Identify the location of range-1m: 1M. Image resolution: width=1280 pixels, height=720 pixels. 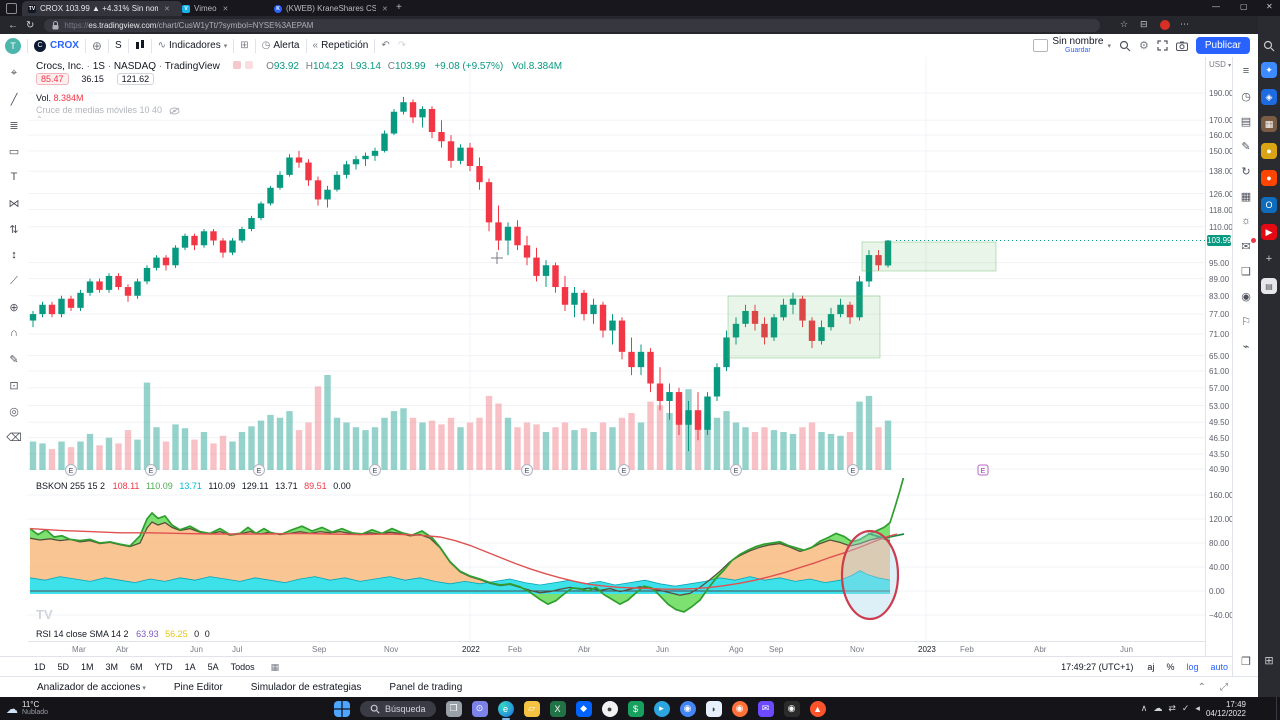
(87, 667).